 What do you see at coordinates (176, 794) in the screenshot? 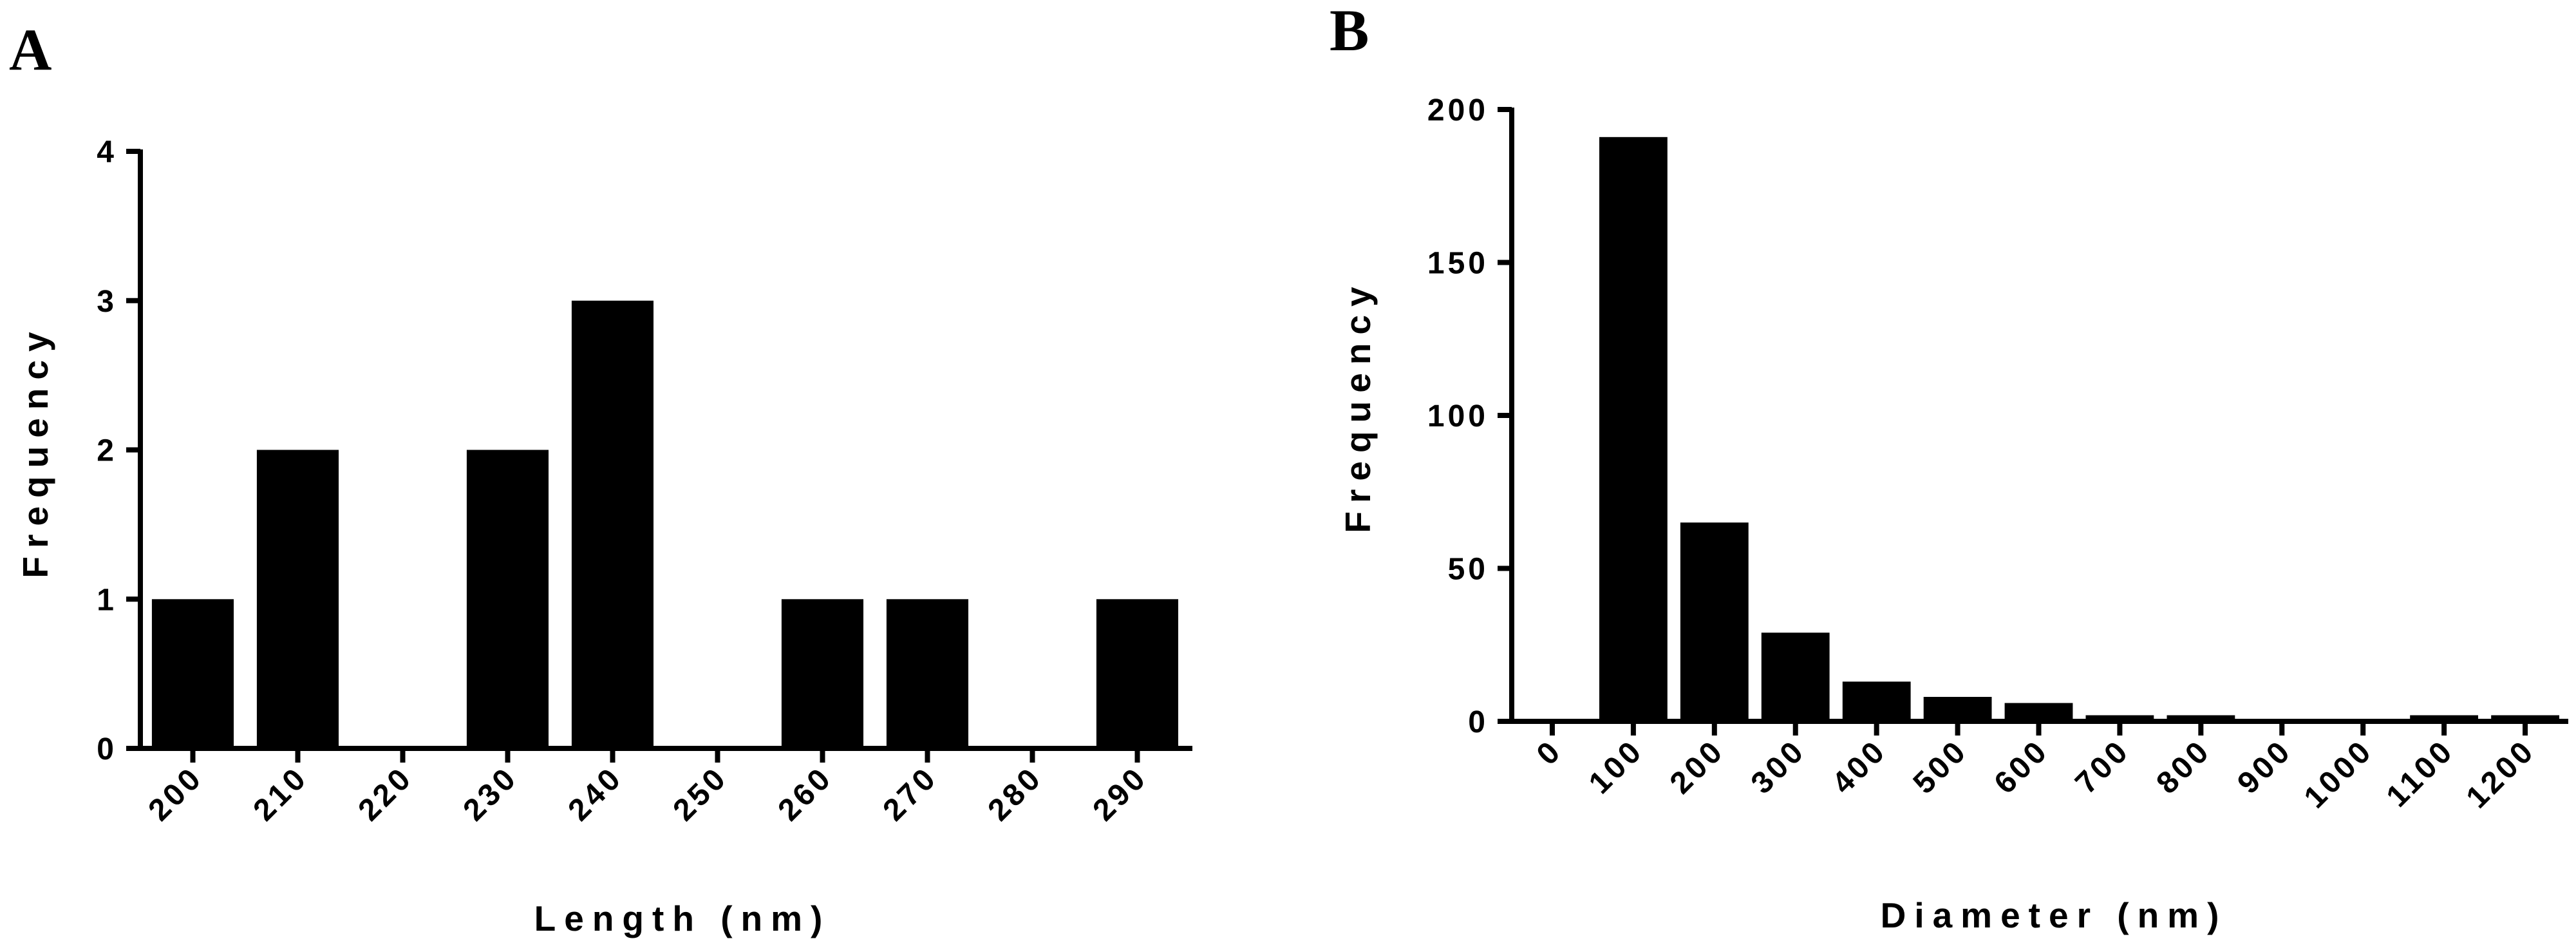
I see `panel-a-x-tick-label: 200` at bounding box center [176, 794].